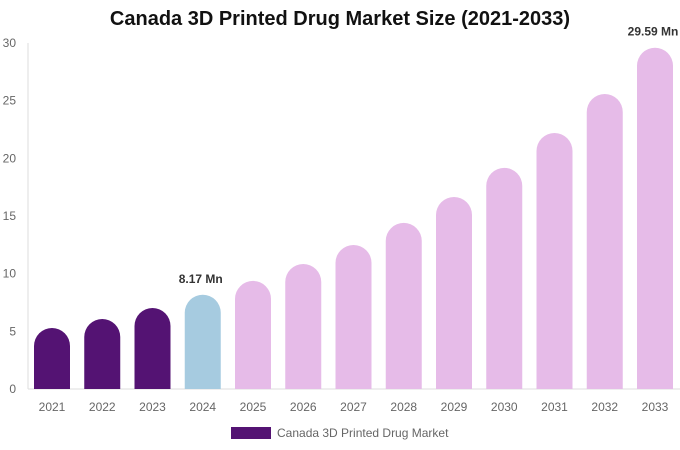 This screenshot has height=450, width=680. Describe the element at coordinates (152, 407) in the screenshot. I see `x-tick-label: 2023` at that location.